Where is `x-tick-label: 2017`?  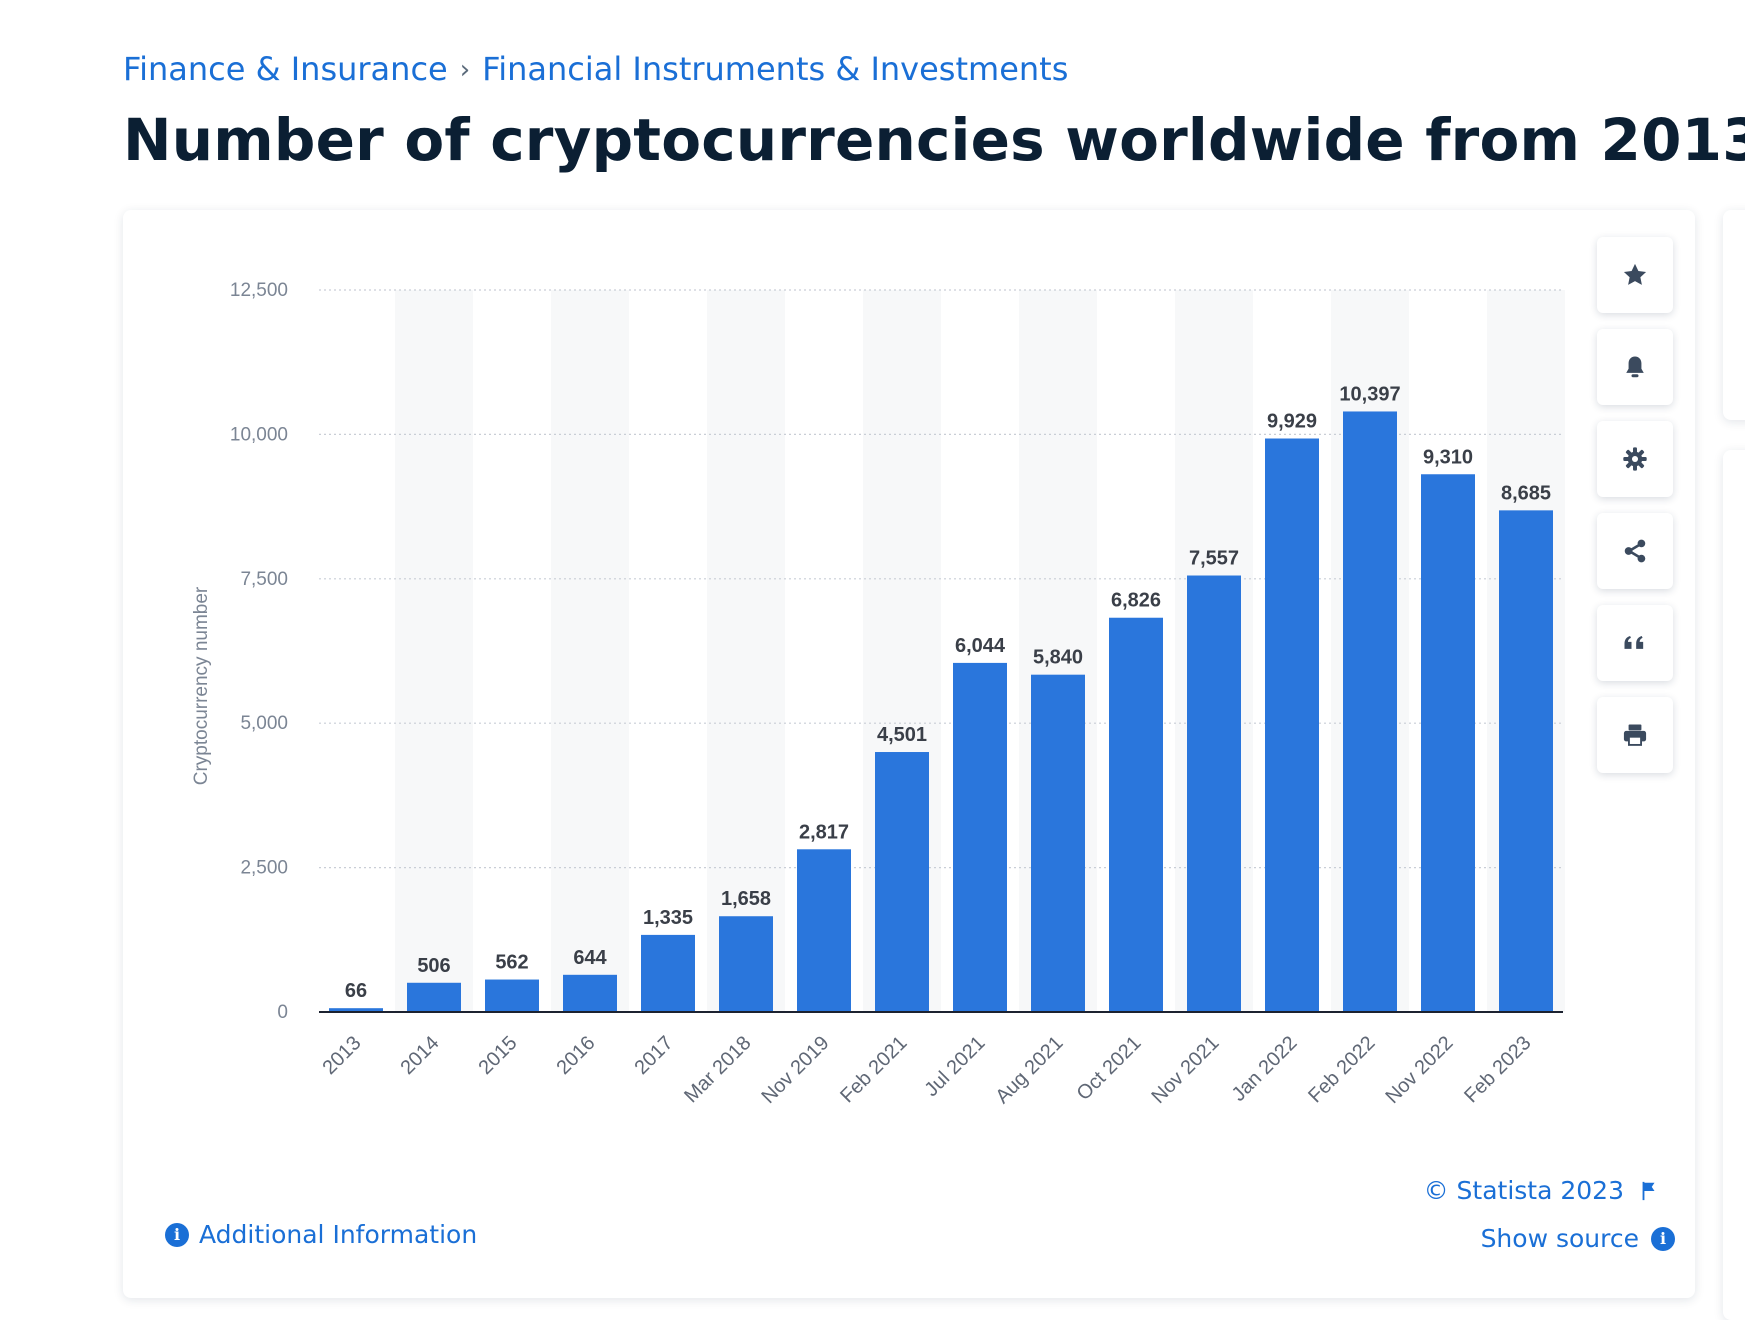 x-tick-label: 2017 is located at coordinates (654, 1055).